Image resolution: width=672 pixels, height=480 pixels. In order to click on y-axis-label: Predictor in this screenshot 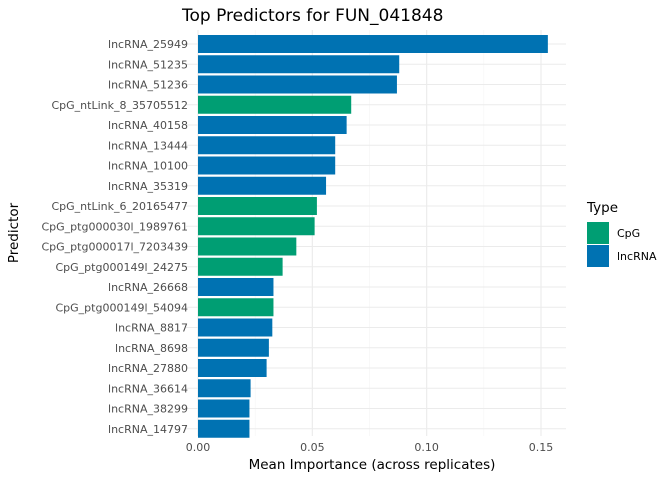, I will do `click(14, 232)`.